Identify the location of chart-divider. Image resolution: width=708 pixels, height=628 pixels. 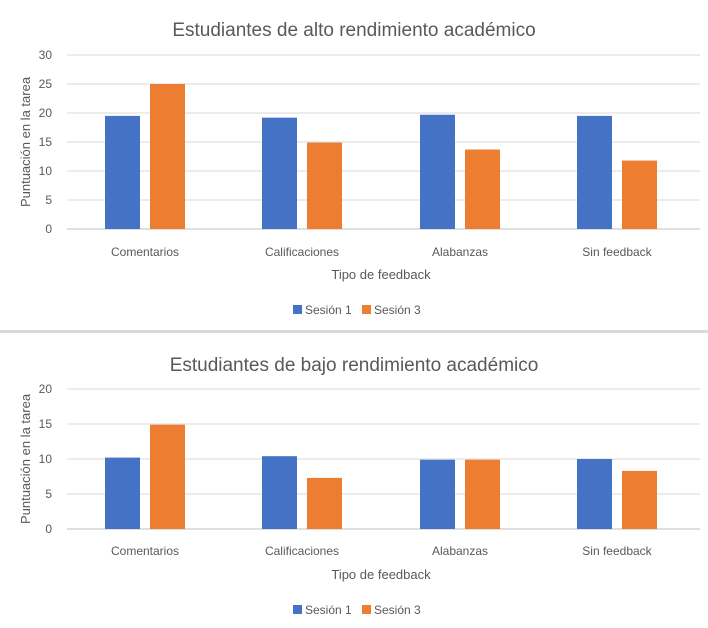
(354, 331).